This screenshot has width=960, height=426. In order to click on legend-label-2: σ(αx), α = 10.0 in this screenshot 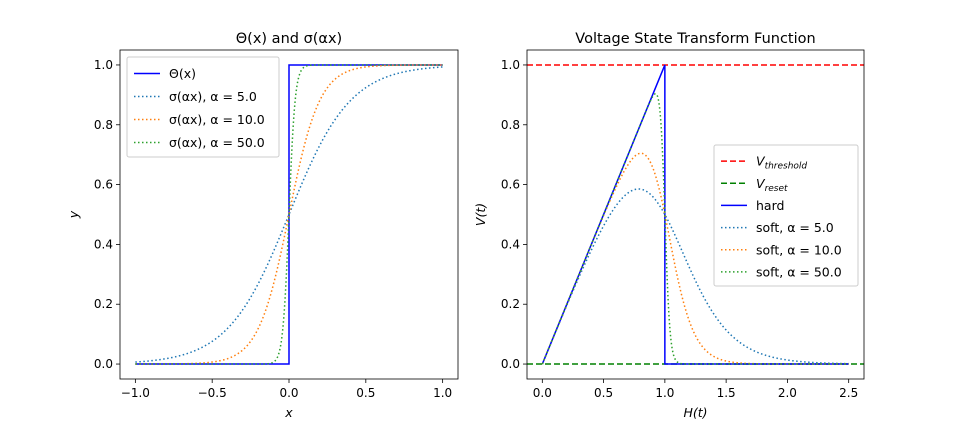, I will do `click(217, 119)`.